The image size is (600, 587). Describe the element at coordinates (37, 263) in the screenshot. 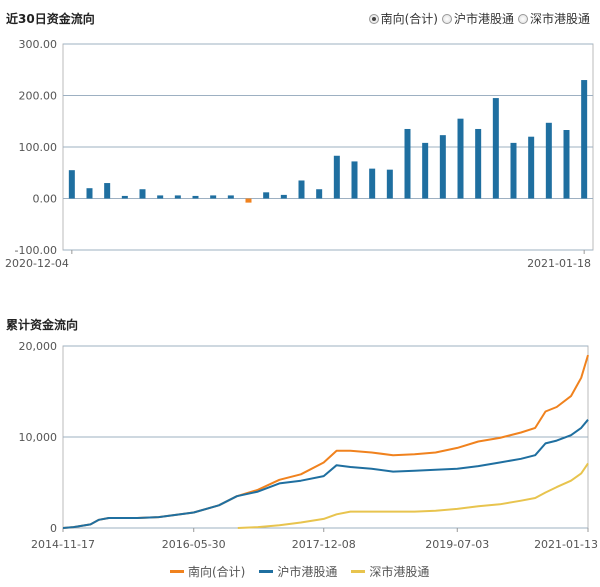

I see `x-tick-label: 2020-12-04` at that location.